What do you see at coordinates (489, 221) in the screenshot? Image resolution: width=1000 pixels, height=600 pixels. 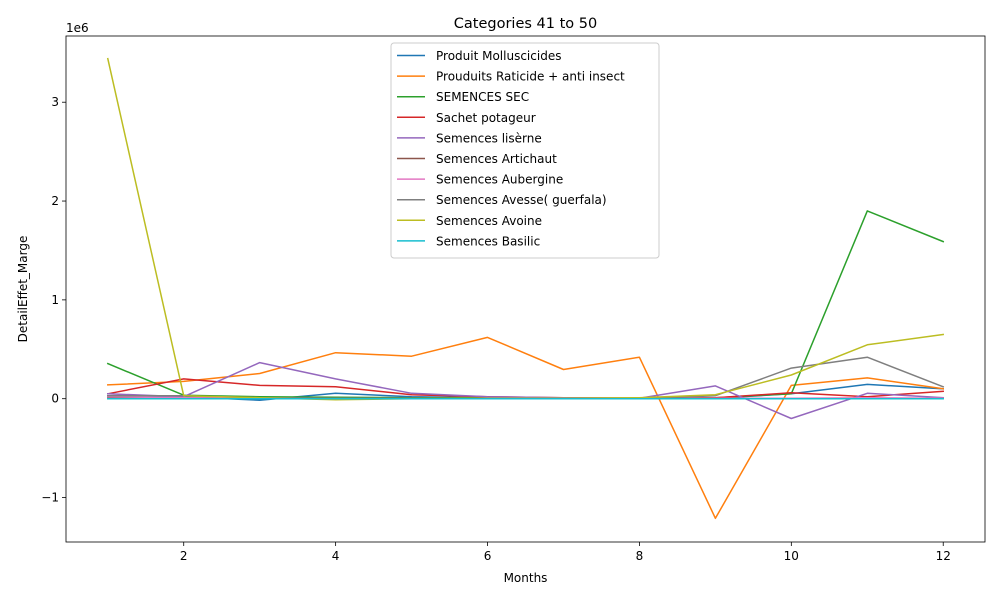 I see `legend-label-9: Semences Avoine` at bounding box center [489, 221].